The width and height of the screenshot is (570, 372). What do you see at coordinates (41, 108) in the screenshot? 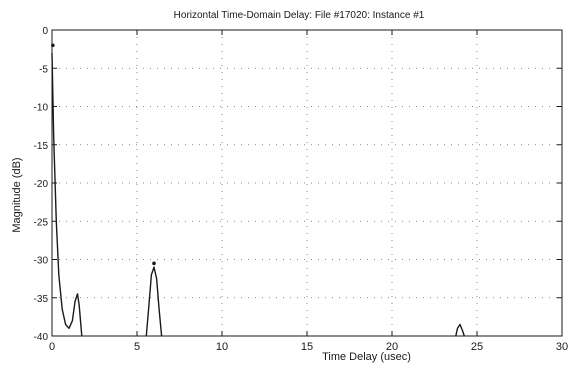
I see `y-tick-label: -10` at bounding box center [41, 108].